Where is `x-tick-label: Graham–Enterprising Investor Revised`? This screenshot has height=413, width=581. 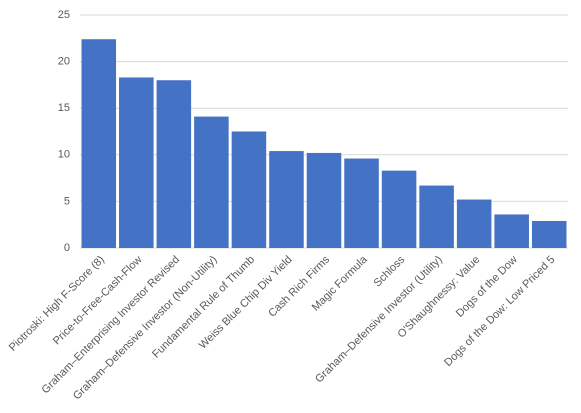 x-tick-label: Graham–Enterprising Investor Revised is located at coordinates (111, 325).